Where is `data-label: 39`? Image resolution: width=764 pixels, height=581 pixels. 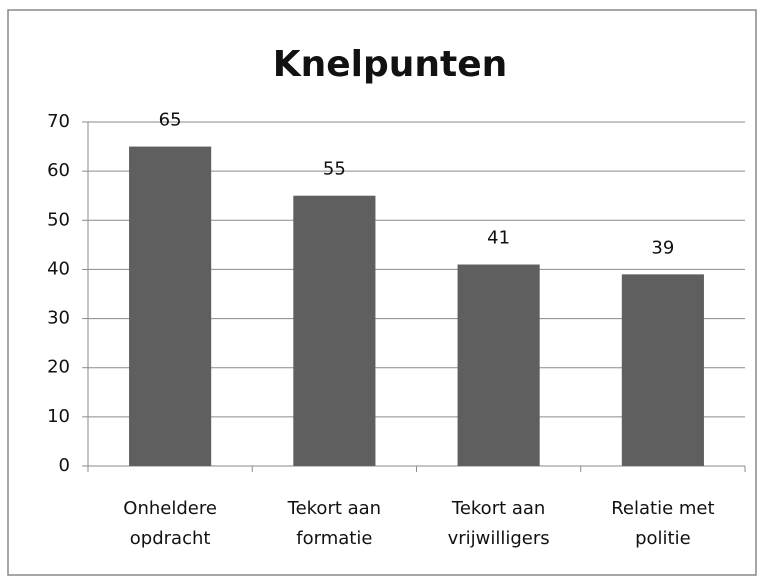 data-label: 39 is located at coordinates (662, 247).